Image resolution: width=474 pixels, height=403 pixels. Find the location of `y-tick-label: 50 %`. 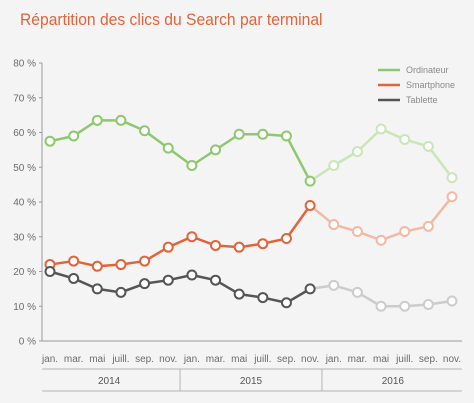

y-tick-label: 50 % is located at coordinates (24, 168).